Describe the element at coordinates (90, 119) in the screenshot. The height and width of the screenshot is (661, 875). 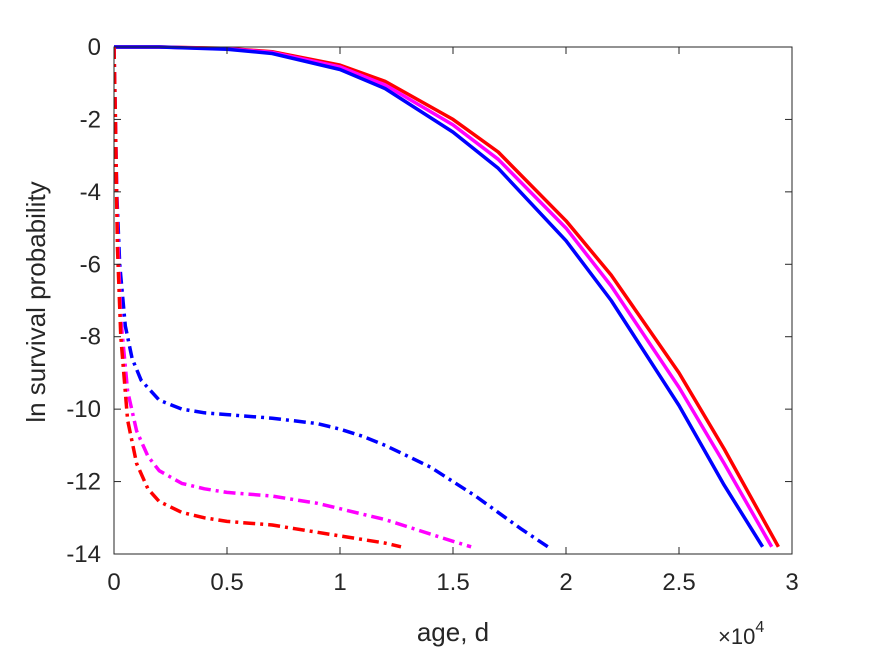
I see `y-tick-label: -2` at that location.